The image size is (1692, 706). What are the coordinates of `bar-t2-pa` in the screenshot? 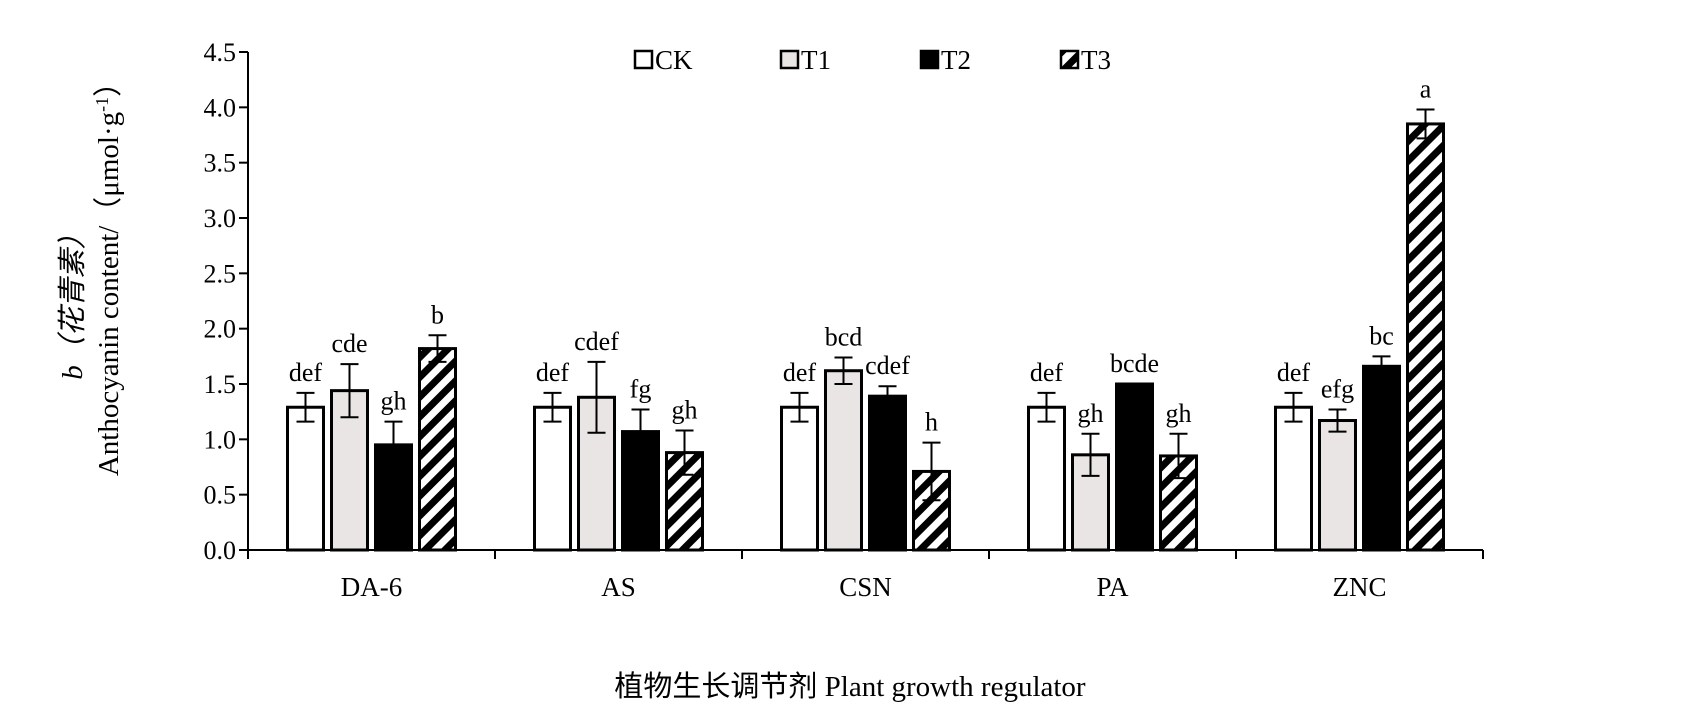 It's located at (1134, 467).